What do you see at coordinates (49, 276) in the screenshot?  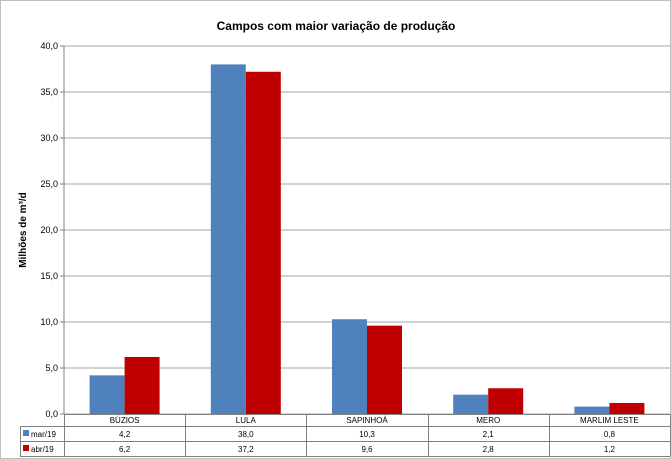 I see `y-tick-label: 15,0` at bounding box center [49, 276].